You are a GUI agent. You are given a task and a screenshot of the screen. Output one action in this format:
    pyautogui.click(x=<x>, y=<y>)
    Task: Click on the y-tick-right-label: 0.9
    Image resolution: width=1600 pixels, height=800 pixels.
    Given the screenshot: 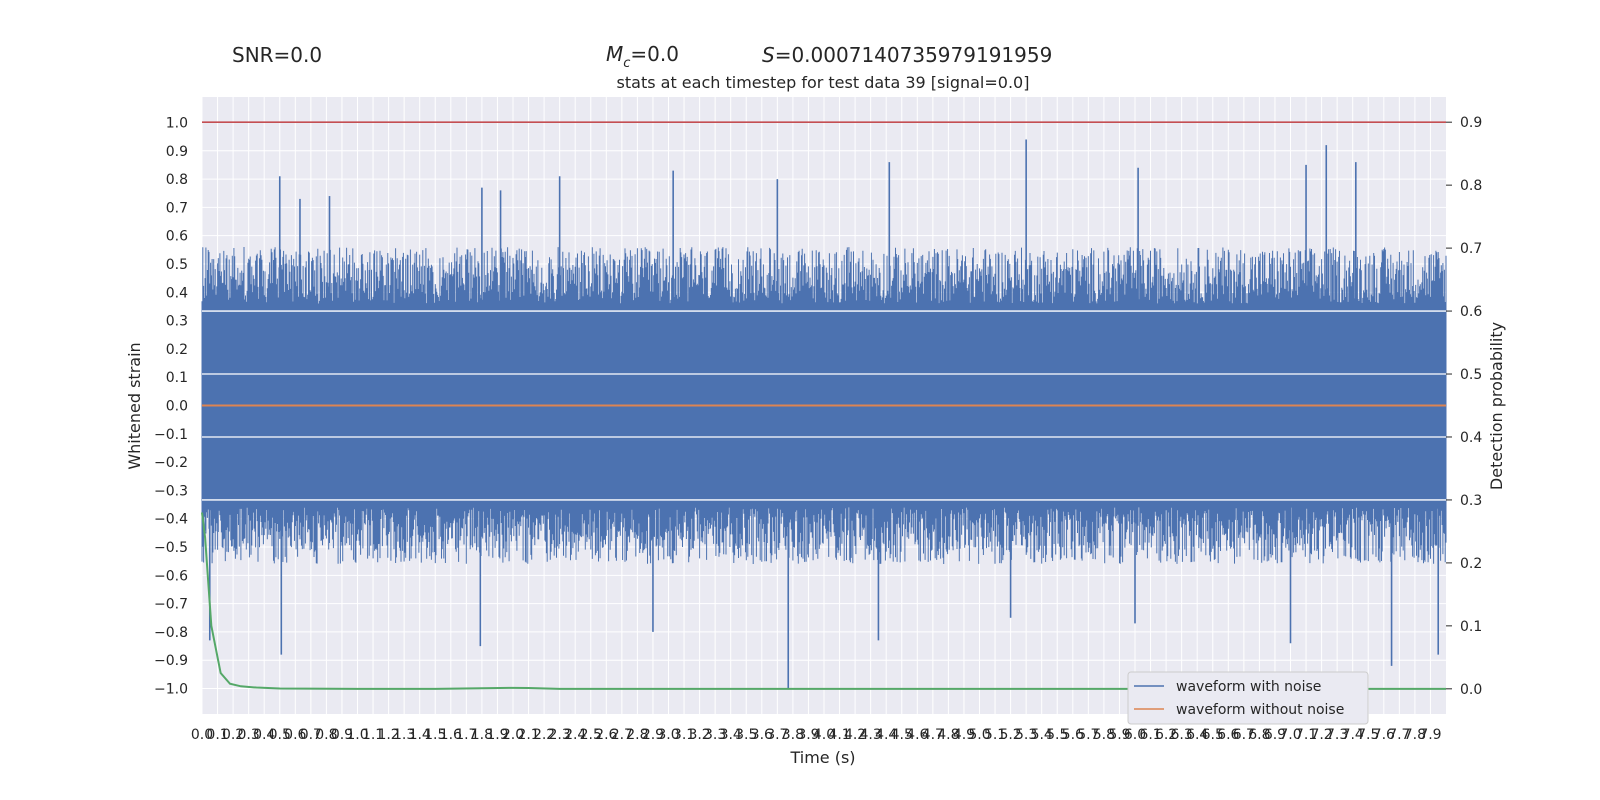 What is the action you would take?
    pyautogui.click(x=1471, y=123)
    